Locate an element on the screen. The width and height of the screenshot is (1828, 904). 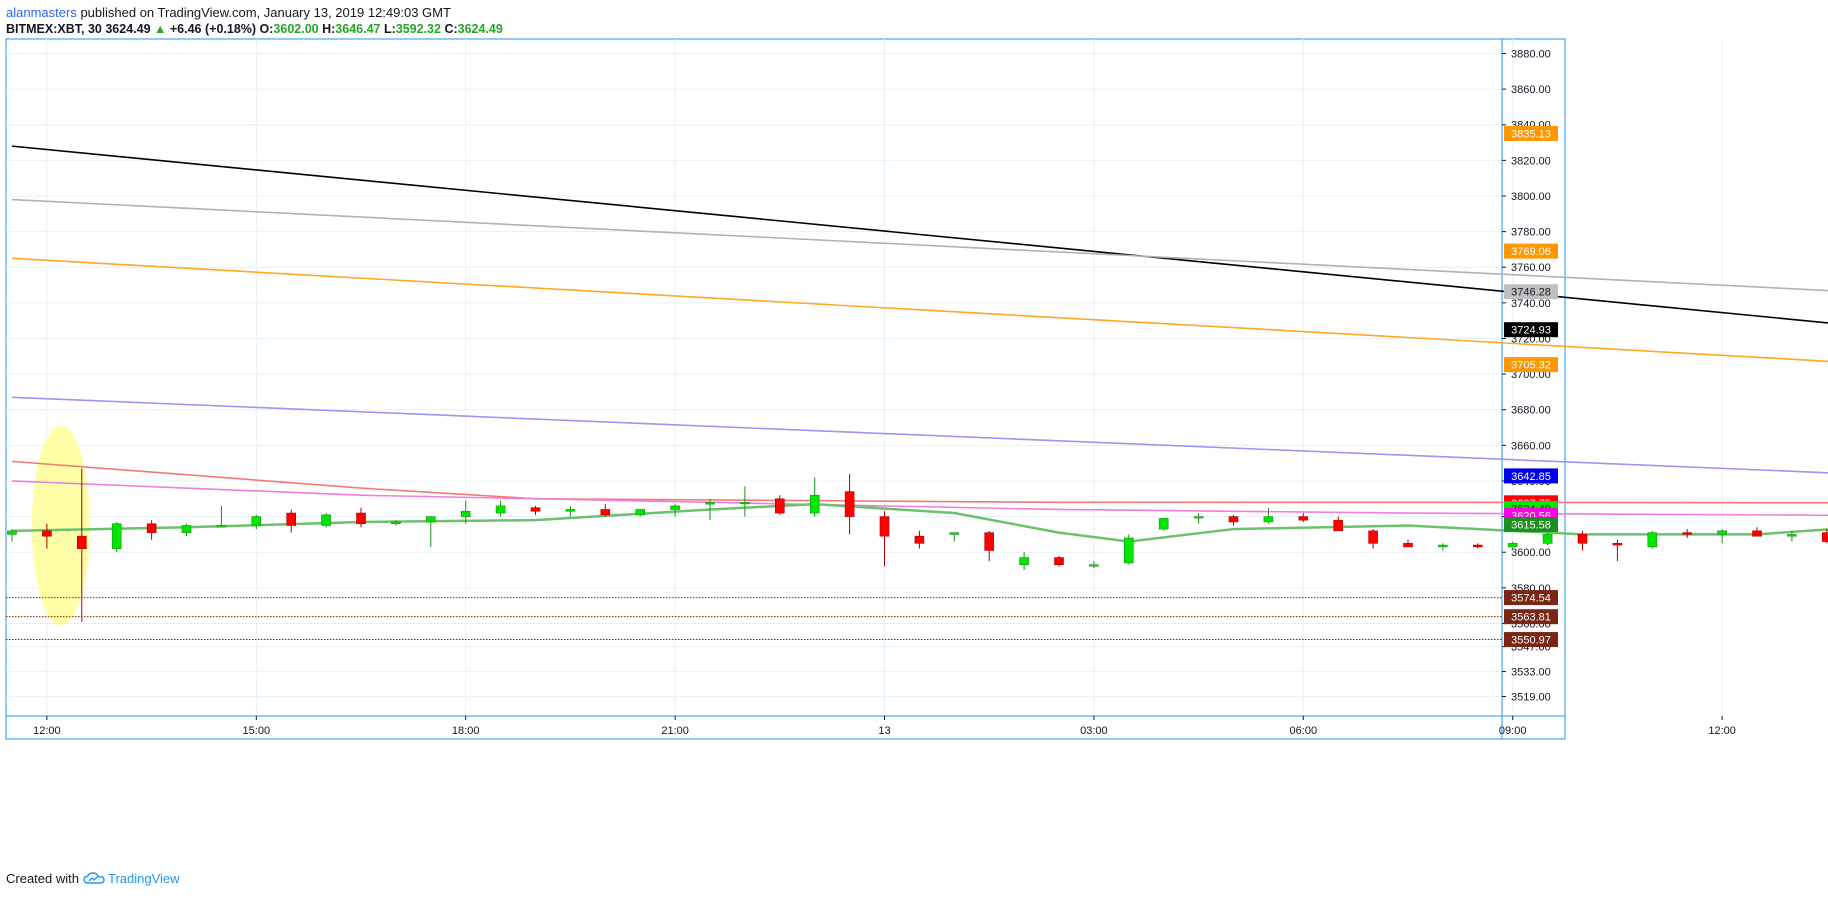
tradingview-brand: TradingView is located at coordinates (144, 878).